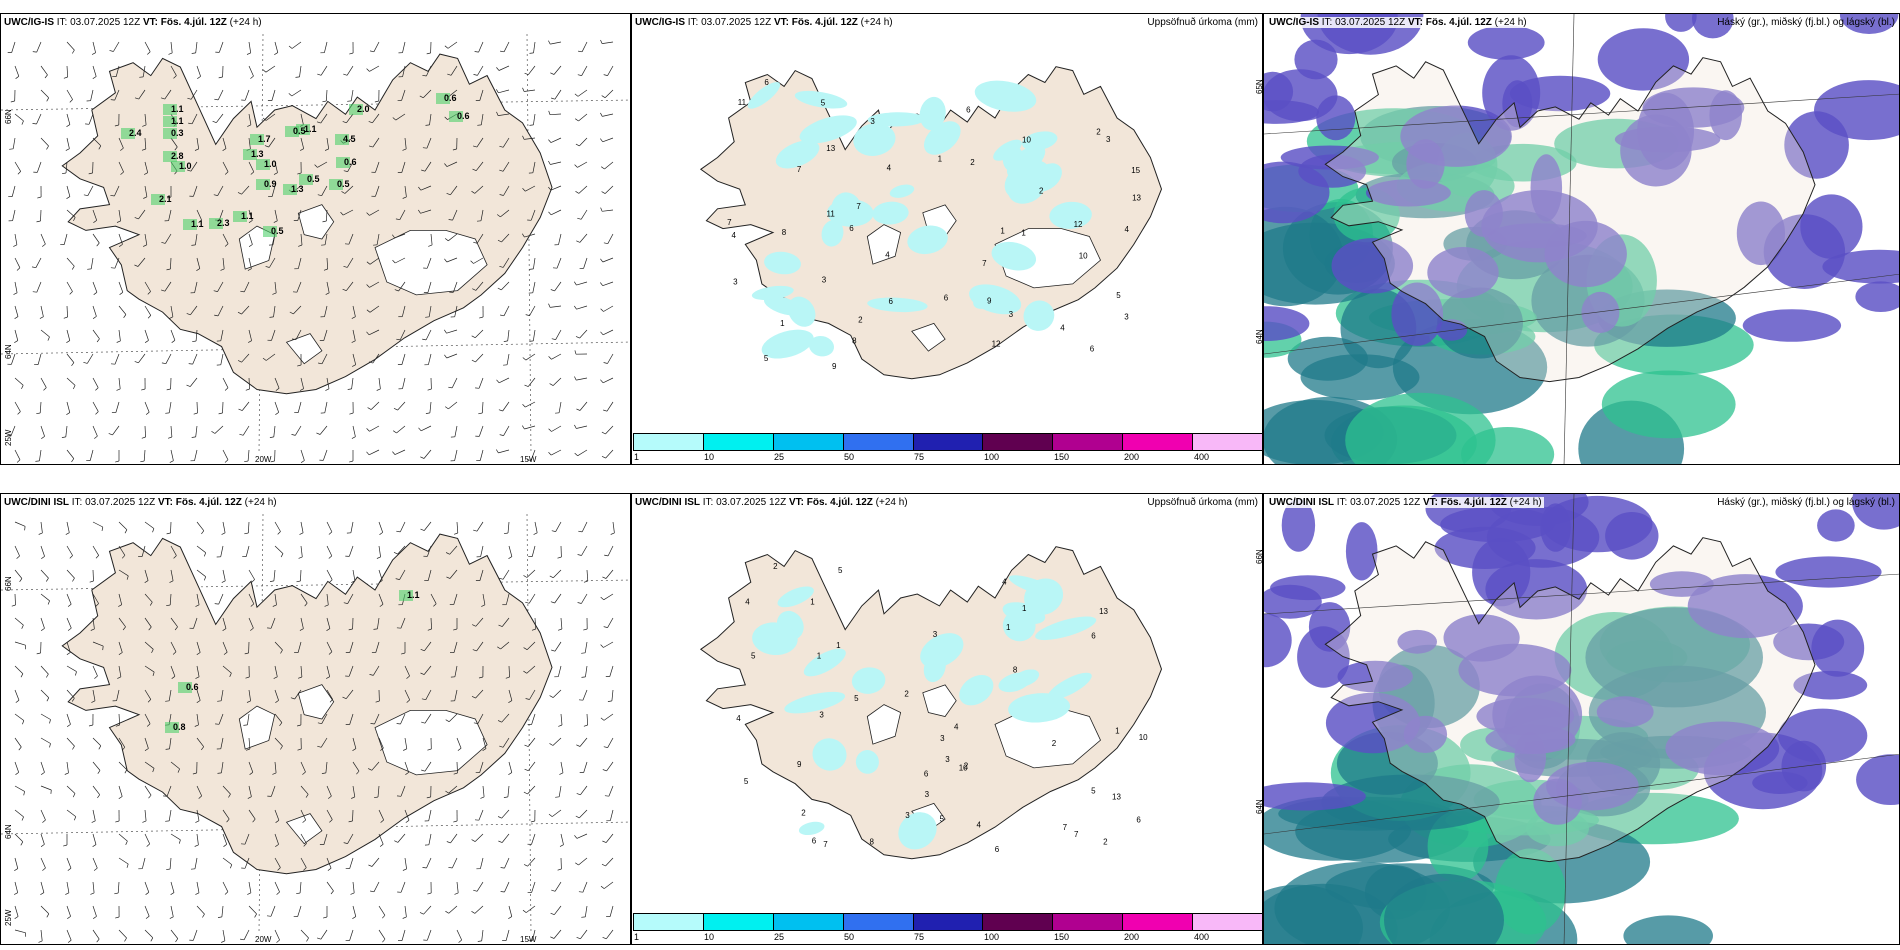 The image size is (1900, 950). Describe the element at coordinates (177, 156) in the screenshot. I see `station-precip-value: 2.8` at that location.